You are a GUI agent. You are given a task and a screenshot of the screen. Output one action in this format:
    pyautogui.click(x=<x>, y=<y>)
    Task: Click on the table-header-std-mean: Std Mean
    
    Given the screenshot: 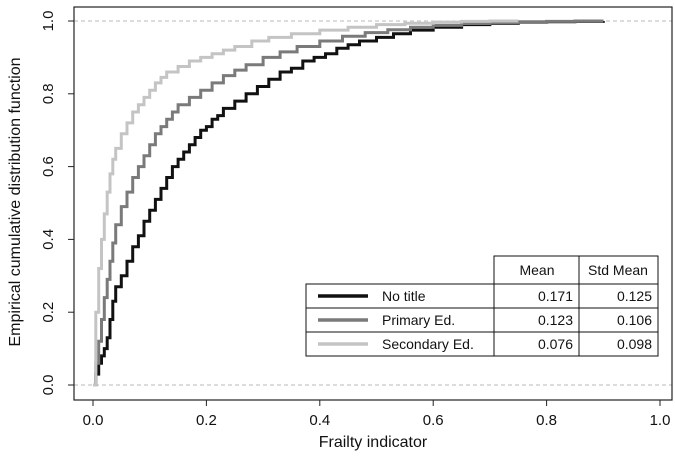 What is the action you would take?
    pyautogui.click(x=618, y=270)
    